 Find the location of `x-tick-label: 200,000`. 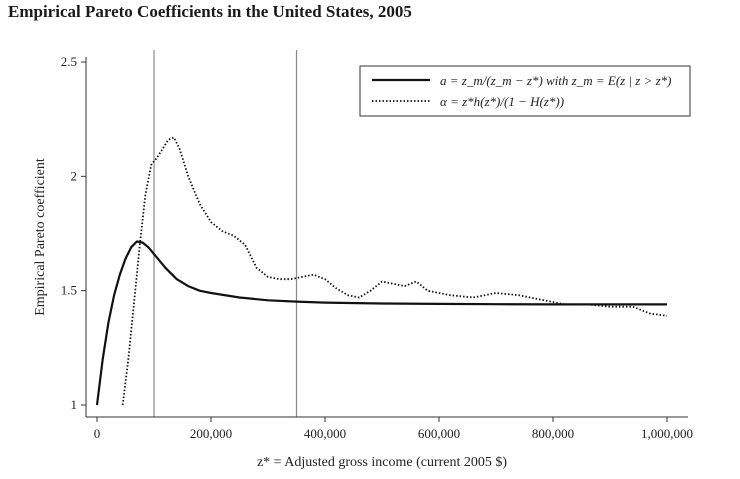

x-tick-label: 200,000 is located at coordinates (211, 433).